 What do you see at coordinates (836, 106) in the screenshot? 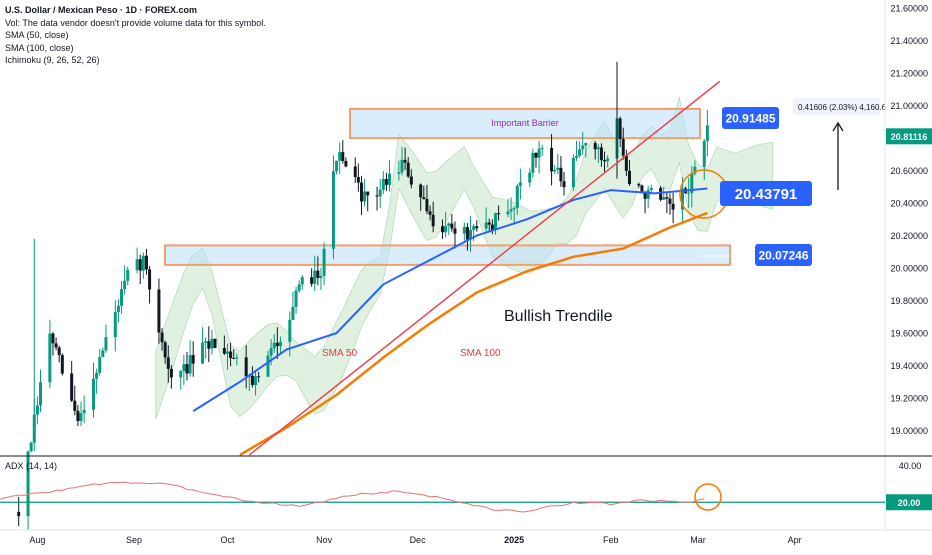
I see `measure-box` at bounding box center [836, 106].